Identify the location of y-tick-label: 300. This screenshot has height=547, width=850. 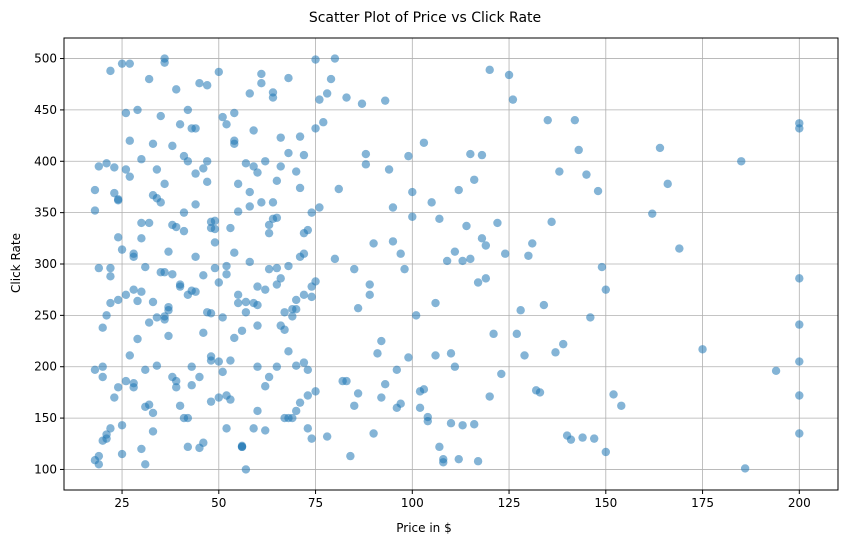
(45, 264).